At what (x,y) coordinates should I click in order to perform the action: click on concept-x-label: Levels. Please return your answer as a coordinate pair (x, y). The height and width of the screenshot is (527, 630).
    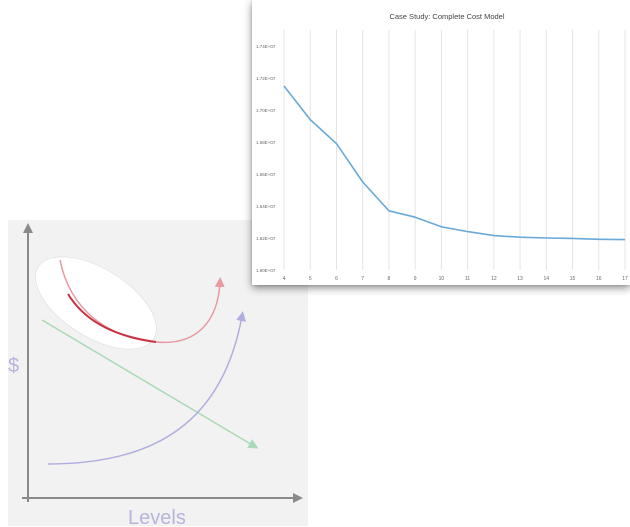
    Looking at the image, I should click on (157, 516).